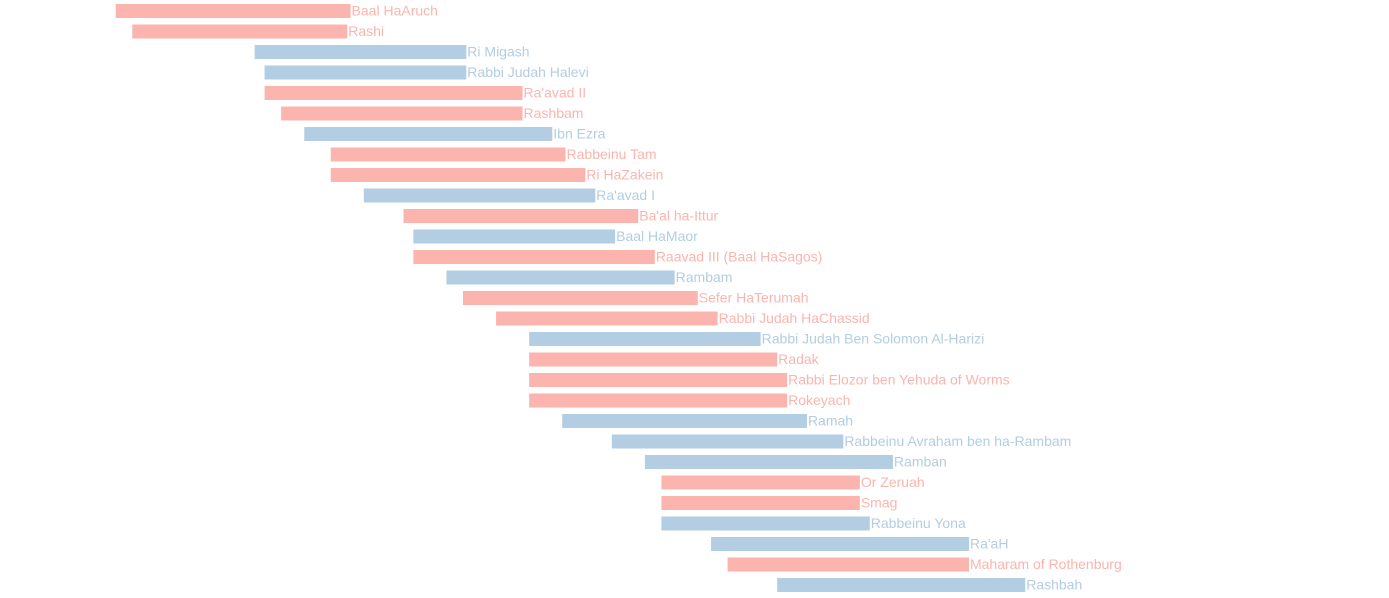  Describe the element at coordinates (739, 257) in the screenshot. I see `bar-label: Raavad III (Baal HaSagos)` at that location.